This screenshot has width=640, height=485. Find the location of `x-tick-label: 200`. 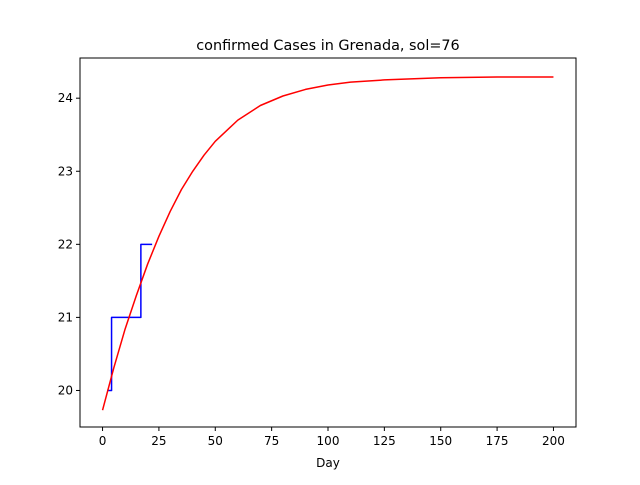

x-tick-label: 200 is located at coordinates (553, 441).